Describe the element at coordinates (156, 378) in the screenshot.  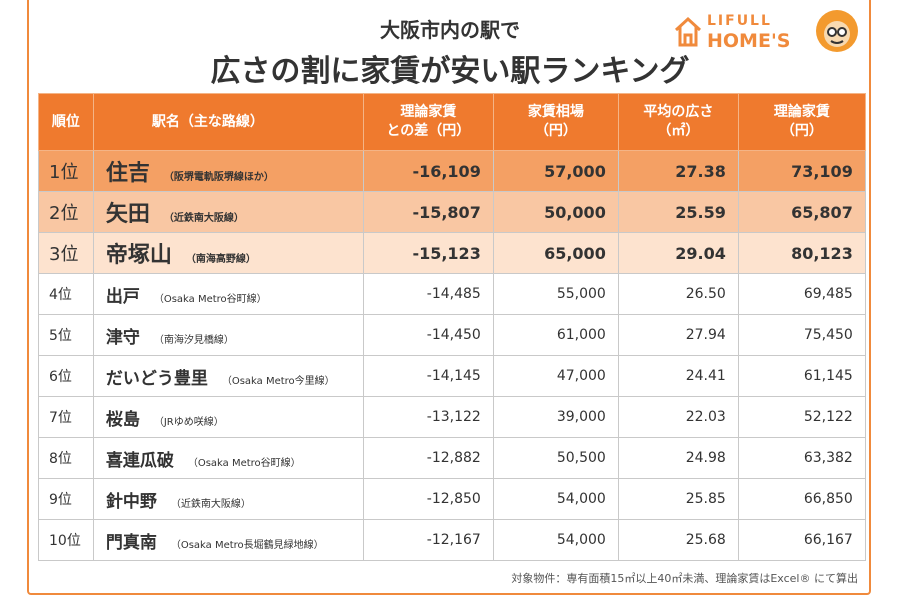
I see `station-name: だいどう豊里` at that location.